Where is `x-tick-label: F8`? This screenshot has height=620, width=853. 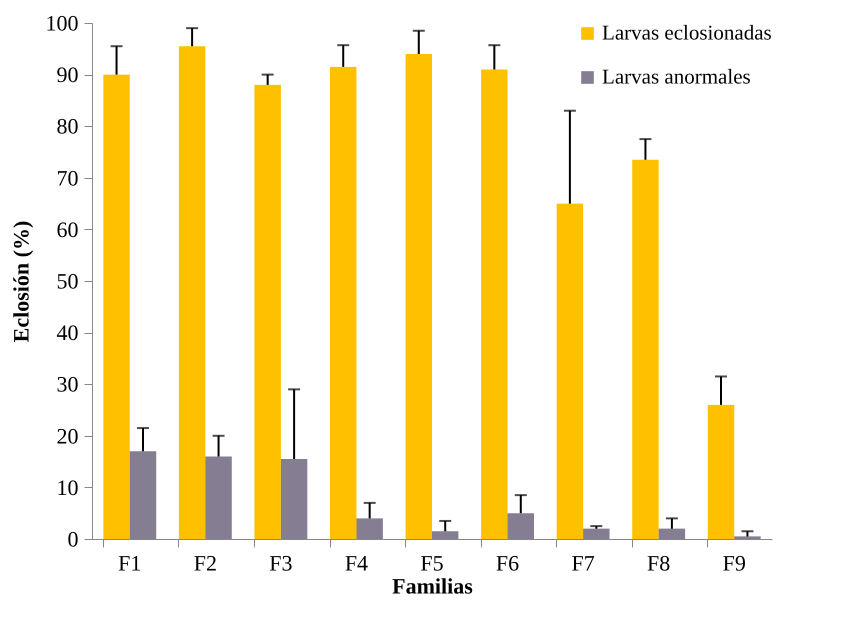
x-tick-label: F8 is located at coordinates (658, 563).